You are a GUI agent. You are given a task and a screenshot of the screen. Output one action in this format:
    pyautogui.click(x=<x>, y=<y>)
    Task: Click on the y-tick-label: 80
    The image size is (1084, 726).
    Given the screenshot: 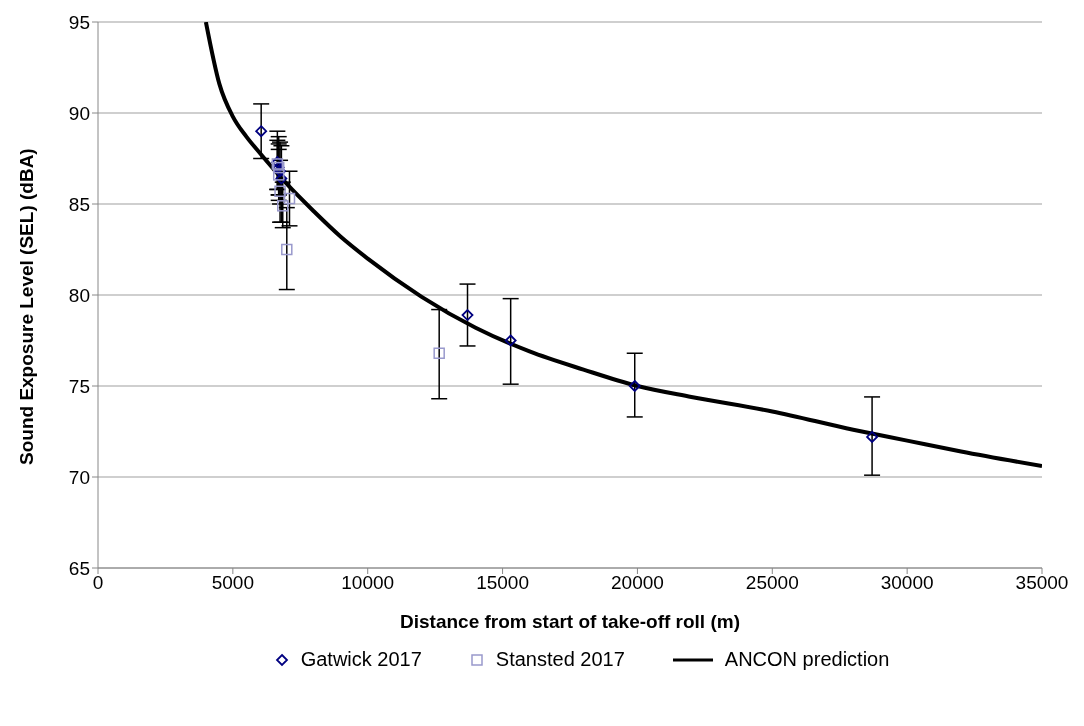 What is the action you would take?
    pyautogui.click(x=79, y=295)
    